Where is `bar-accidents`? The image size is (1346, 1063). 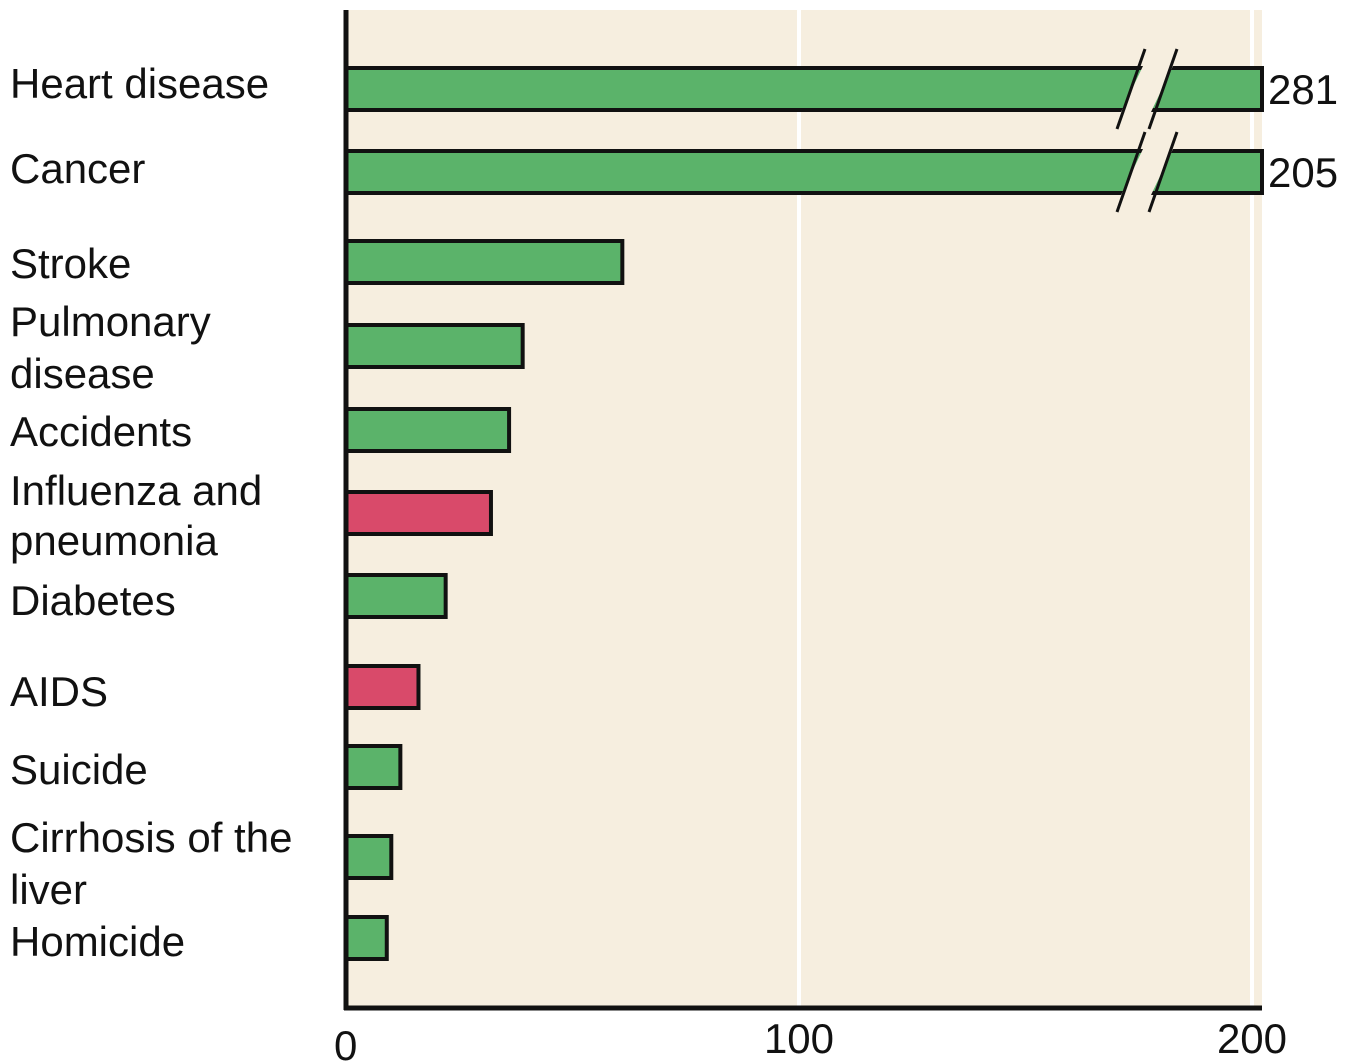
bar-accidents is located at coordinates (428, 430).